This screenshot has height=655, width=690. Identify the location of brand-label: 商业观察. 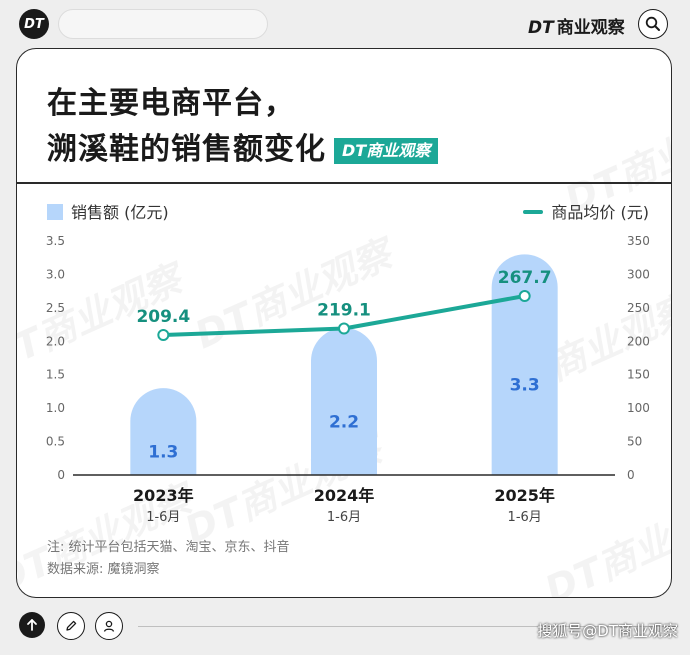
(590, 28).